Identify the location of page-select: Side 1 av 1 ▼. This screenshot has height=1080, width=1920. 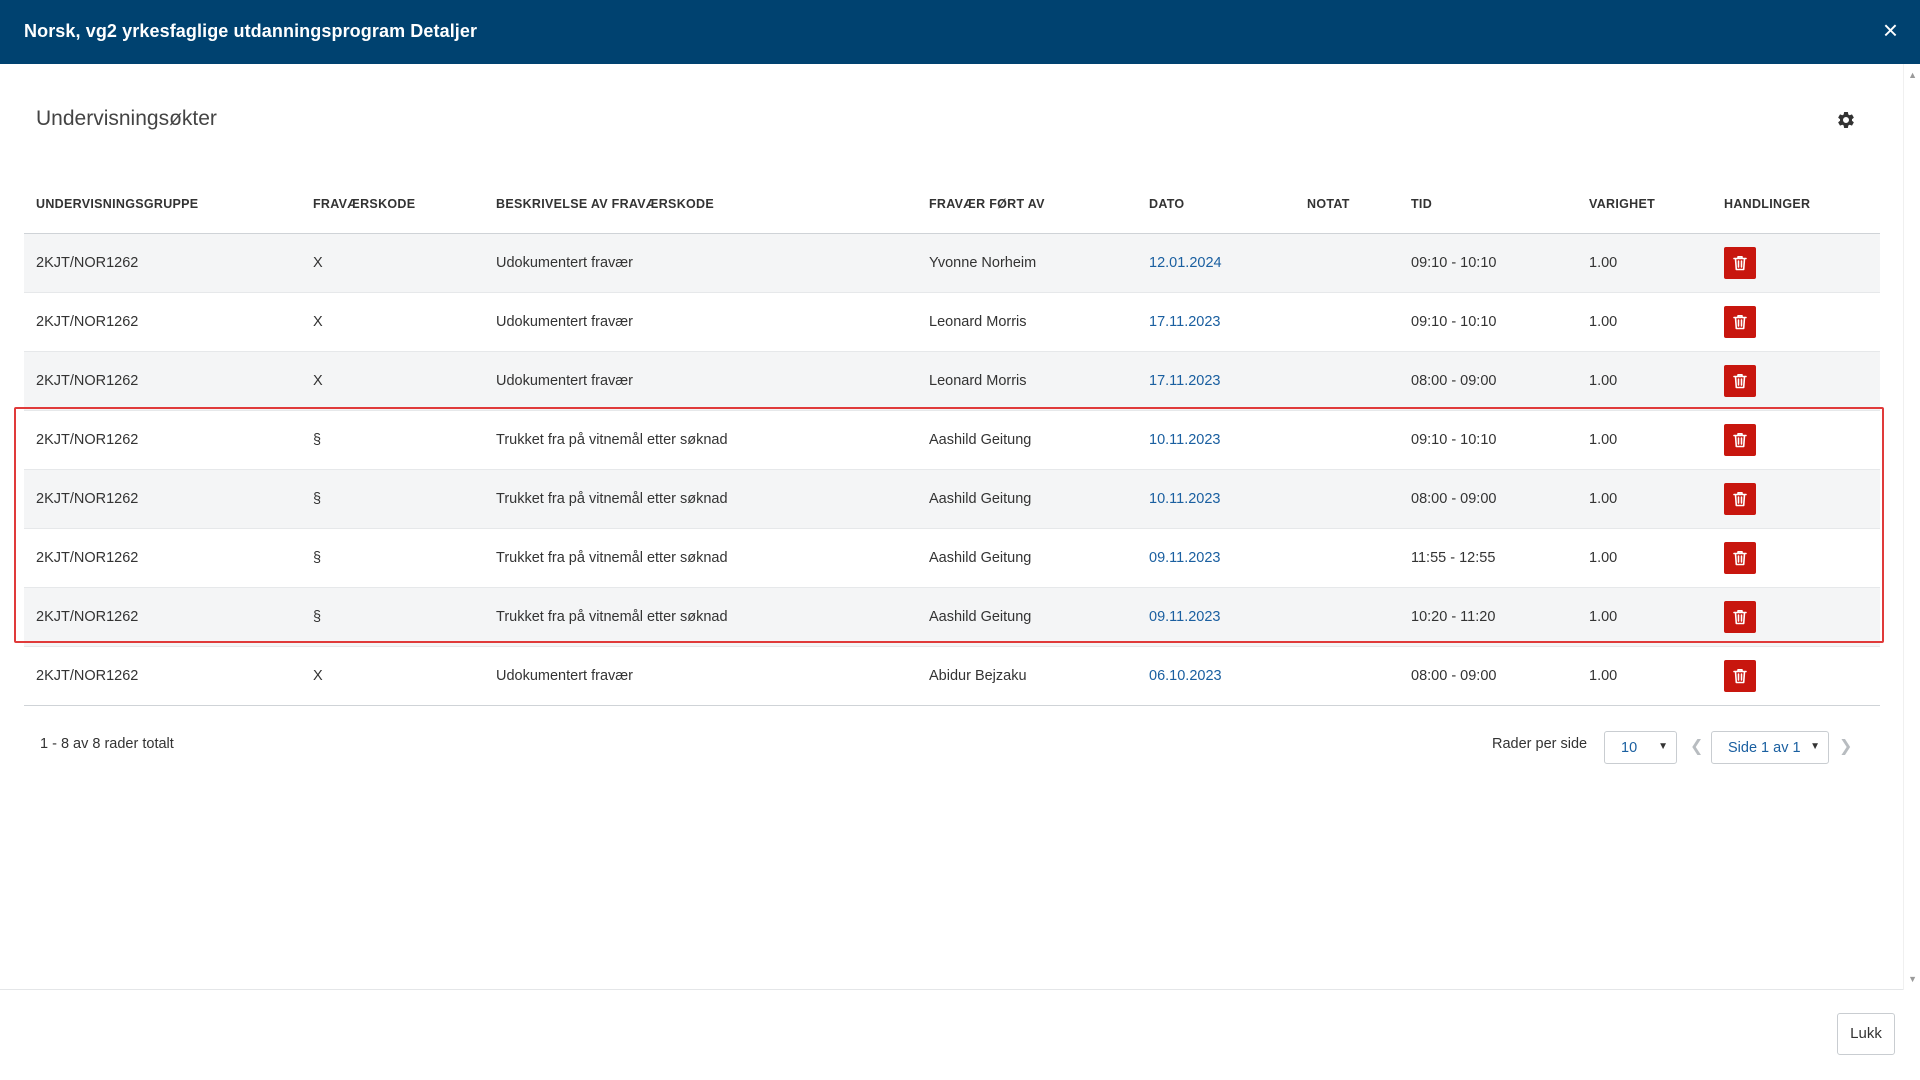
(1770, 747).